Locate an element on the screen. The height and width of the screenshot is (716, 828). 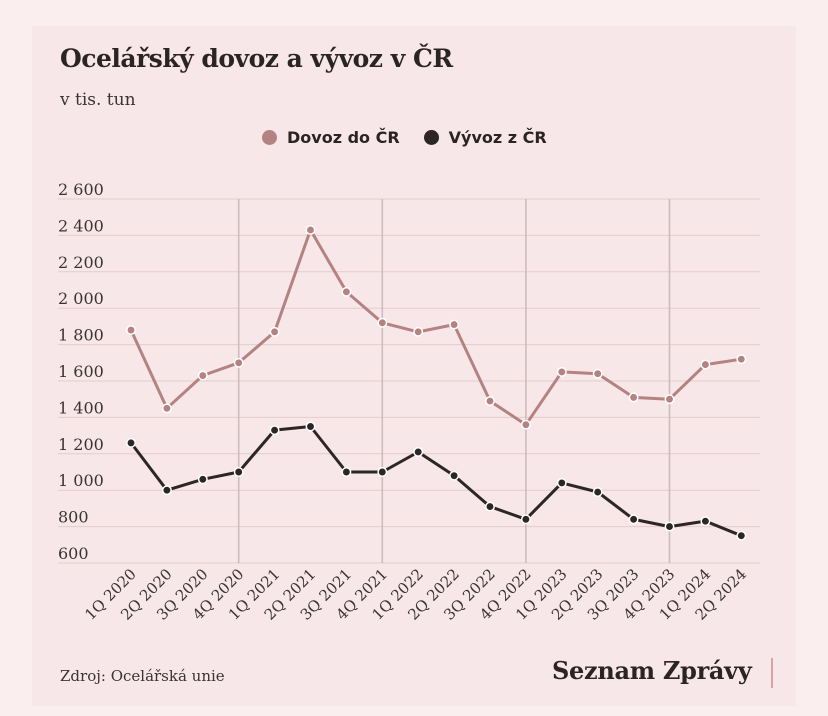
y-tick-label: 1 000 is located at coordinates (81, 480).